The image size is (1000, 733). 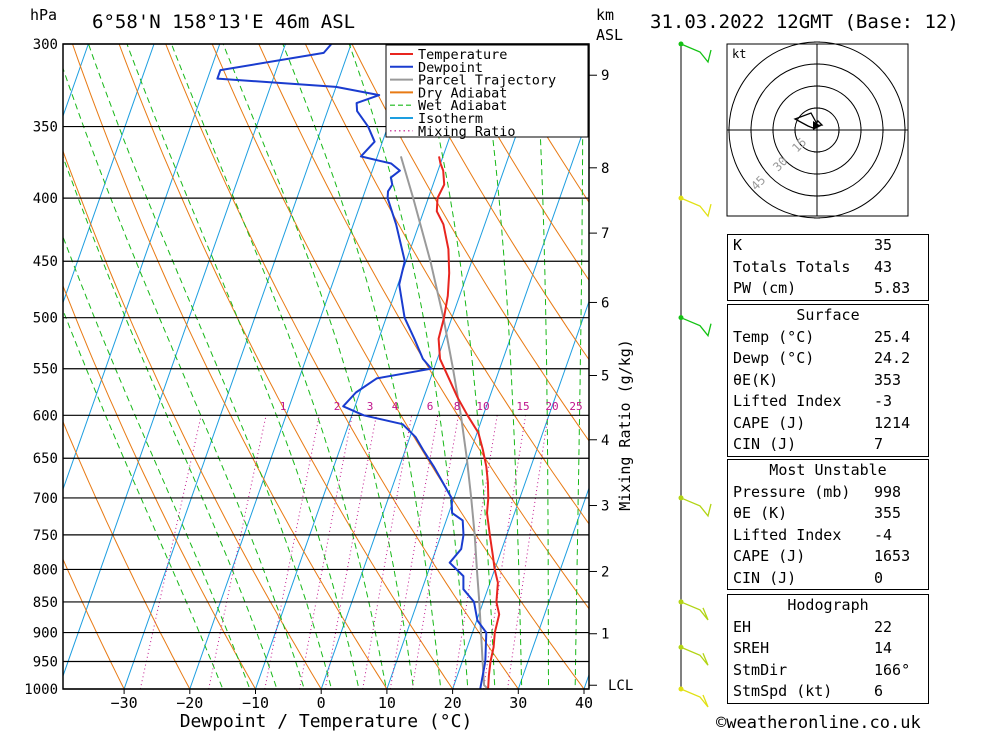 I want to click on credit-text: ©weatheronline.co.uk, so click(x=818, y=723).